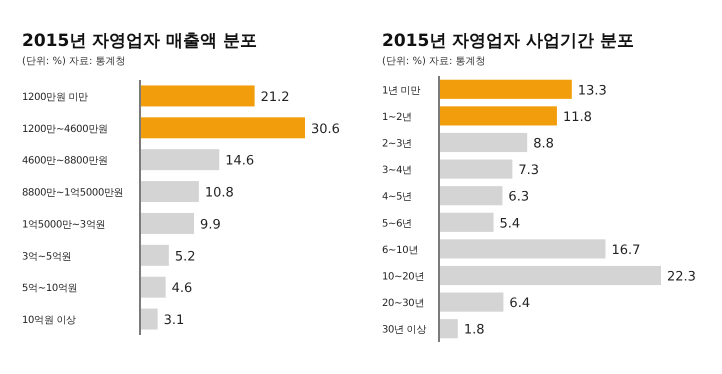 The height and width of the screenshot is (374, 722). What do you see at coordinates (508, 41) in the screenshot?
I see `chart-title: 2015년 자영업자 사업기간 분포` at bounding box center [508, 41].